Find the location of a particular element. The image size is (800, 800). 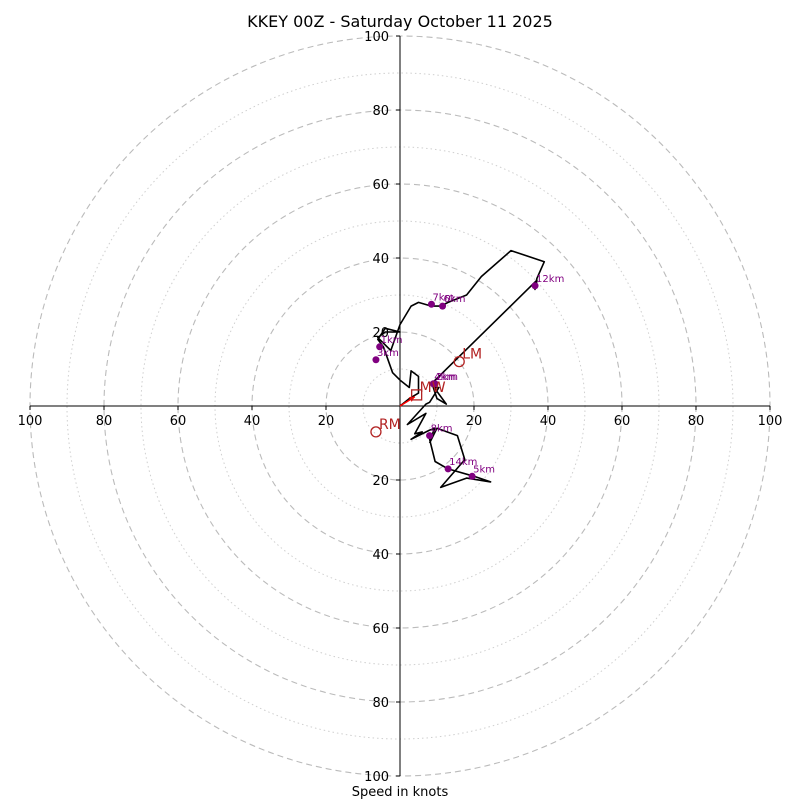

height-marker-label: 2km is located at coordinates (447, 377).